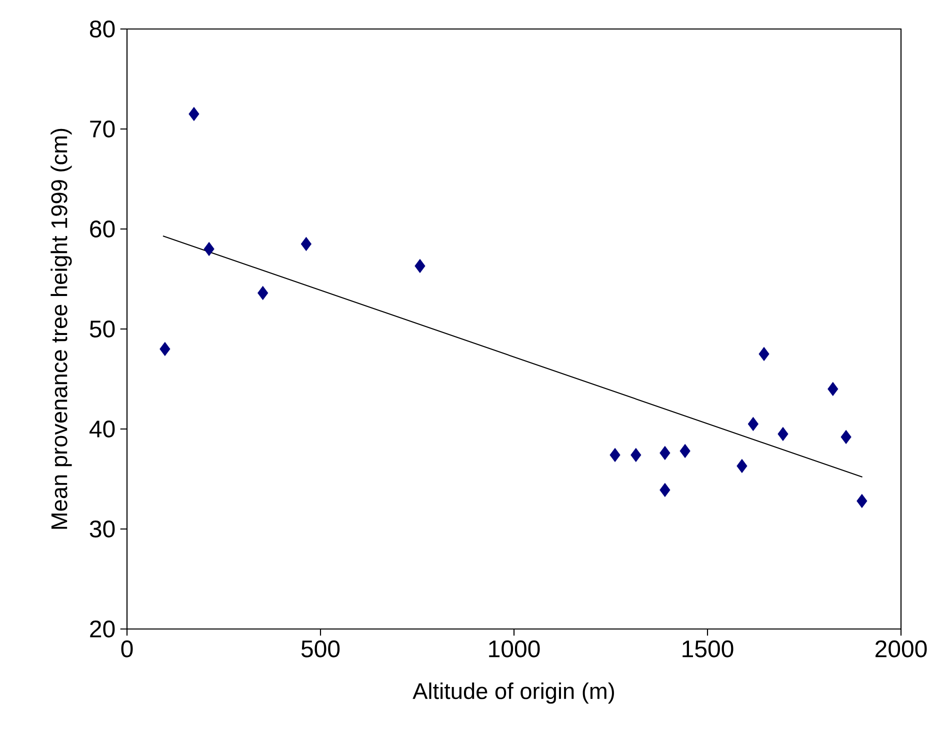 The height and width of the screenshot is (755, 941). I want to click on y-tick-label: 50, so click(102, 329).